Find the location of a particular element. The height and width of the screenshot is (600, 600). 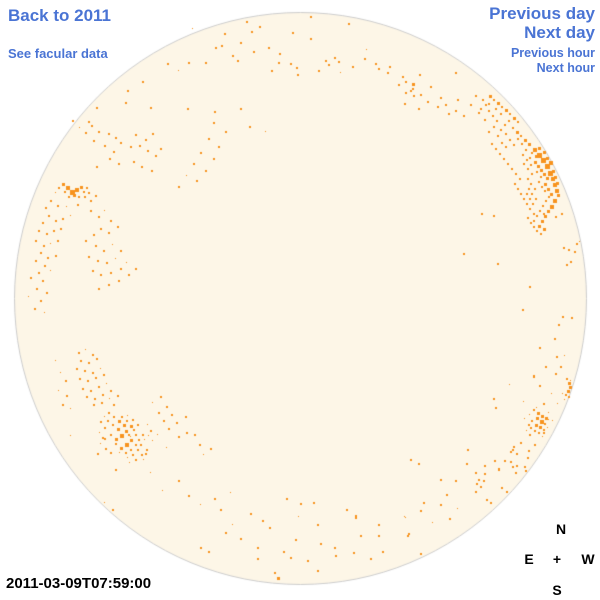

compass-east-label: E is located at coordinates (529, 559).